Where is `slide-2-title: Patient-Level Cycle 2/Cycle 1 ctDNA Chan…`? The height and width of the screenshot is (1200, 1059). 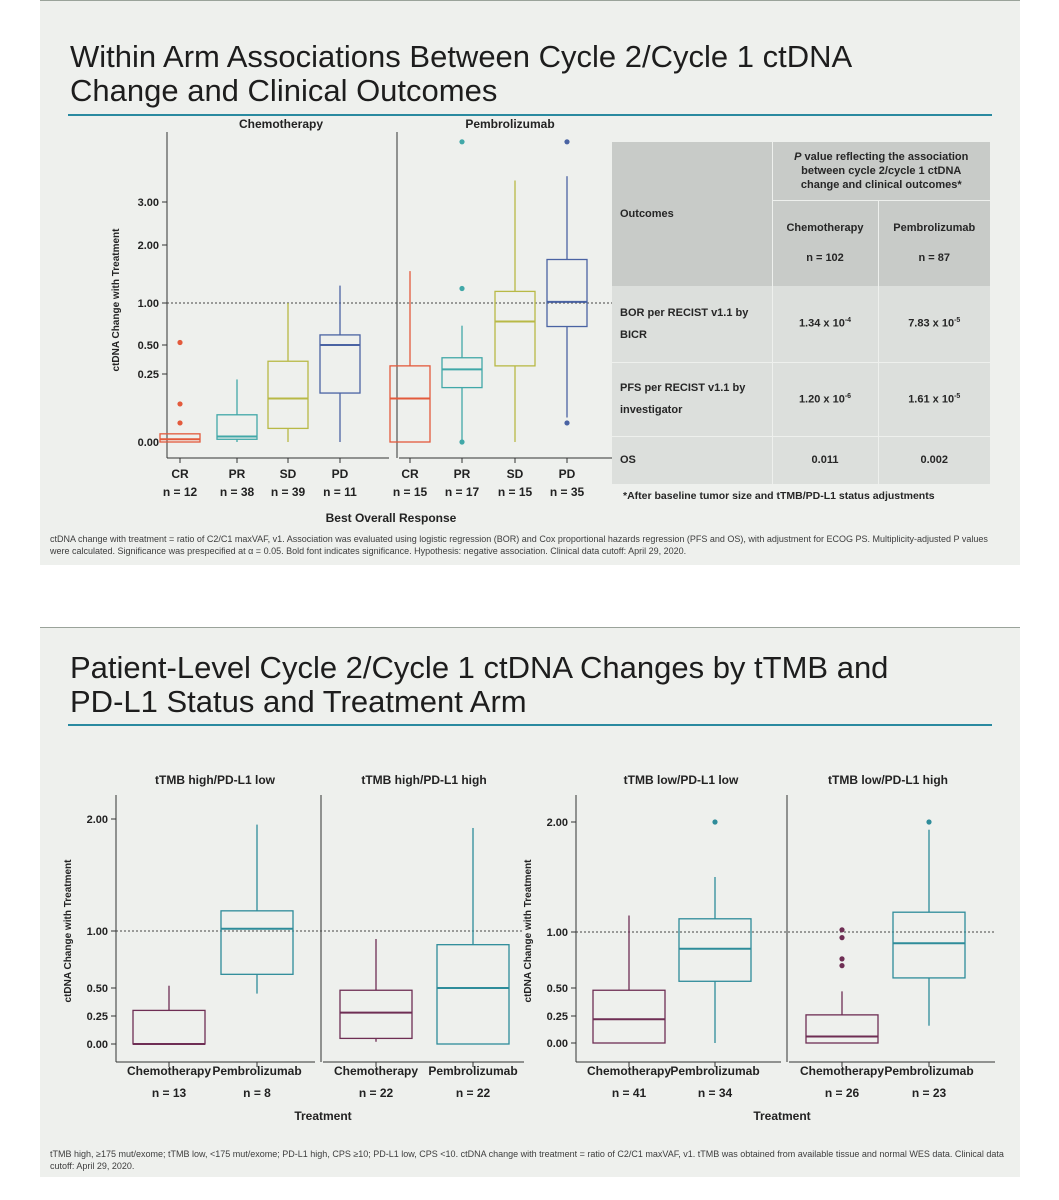
slide-2-title: Patient-Level Cycle 2/Cycle 1 ctDNA Chan… is located at coordinates (479, 685).